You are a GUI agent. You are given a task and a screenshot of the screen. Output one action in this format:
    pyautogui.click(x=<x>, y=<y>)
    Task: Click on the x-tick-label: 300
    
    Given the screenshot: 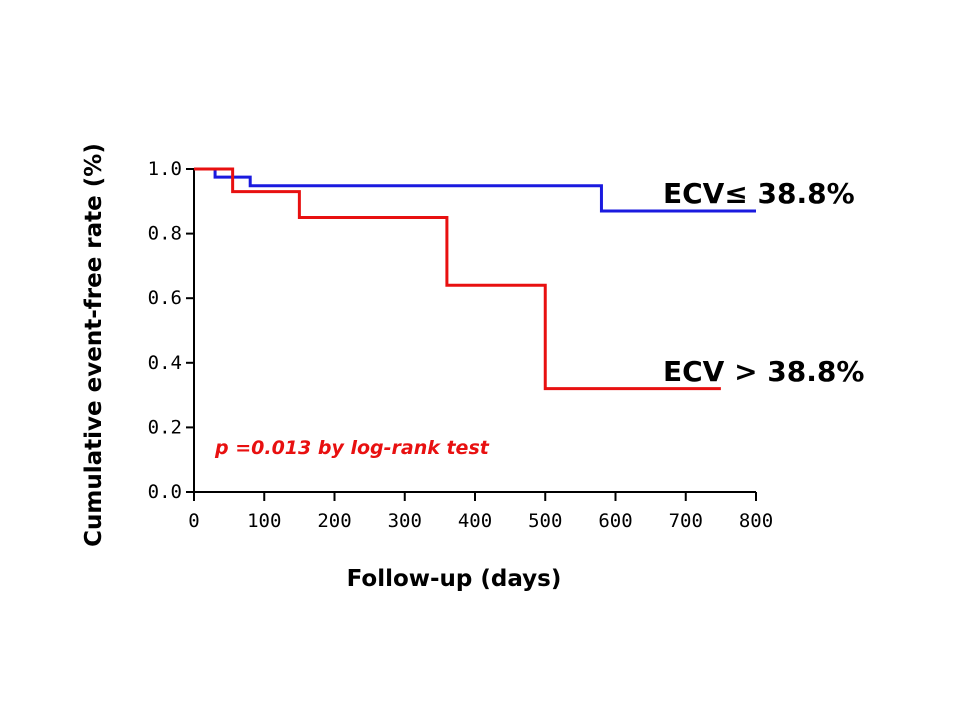 What is the action you would take?
    pyautogui.click(x=405, y=521)
    